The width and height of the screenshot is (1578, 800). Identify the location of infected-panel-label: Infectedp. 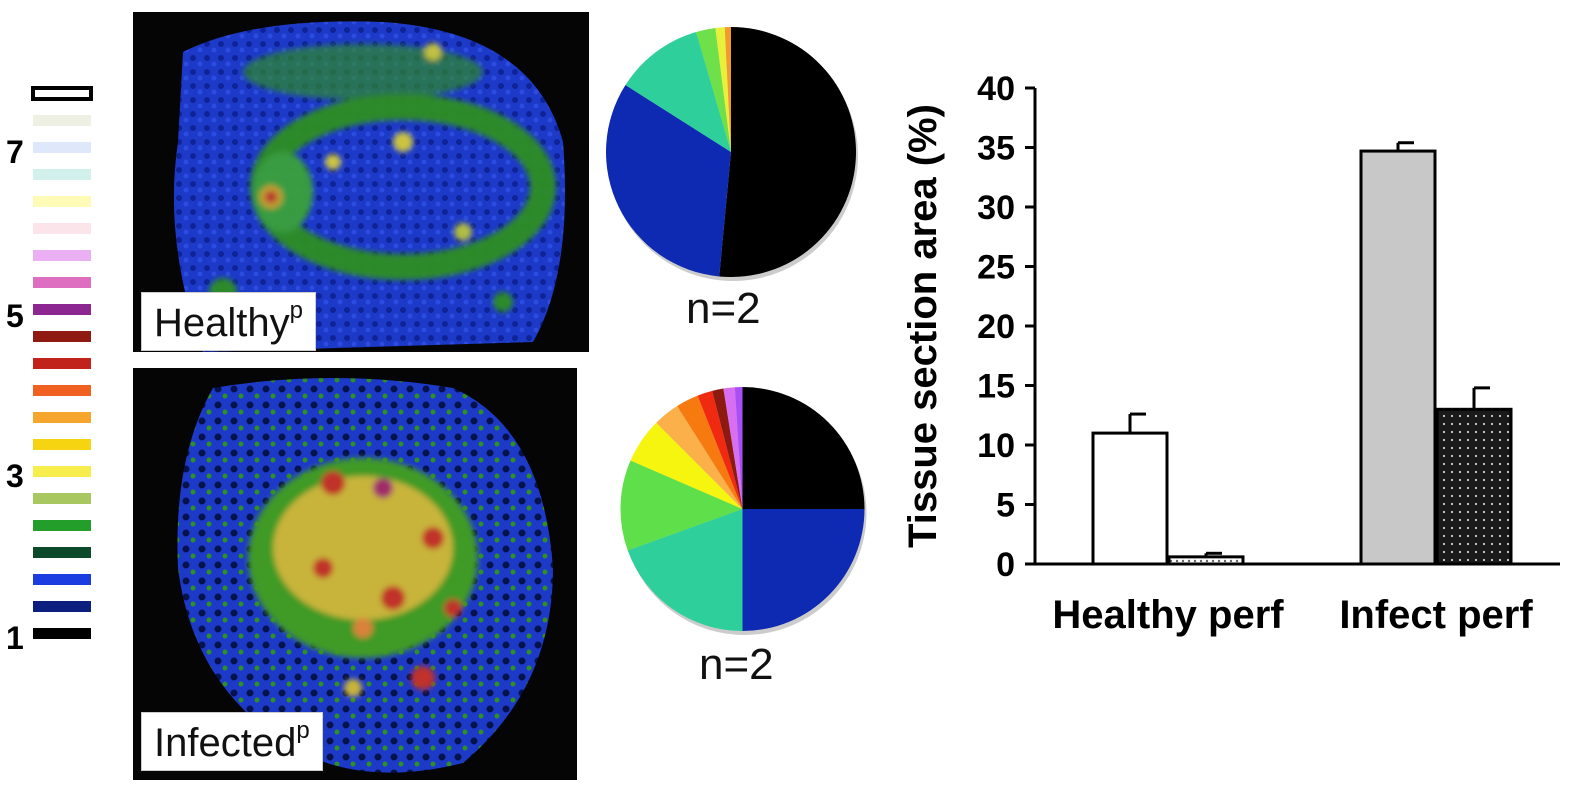
(232, 741).